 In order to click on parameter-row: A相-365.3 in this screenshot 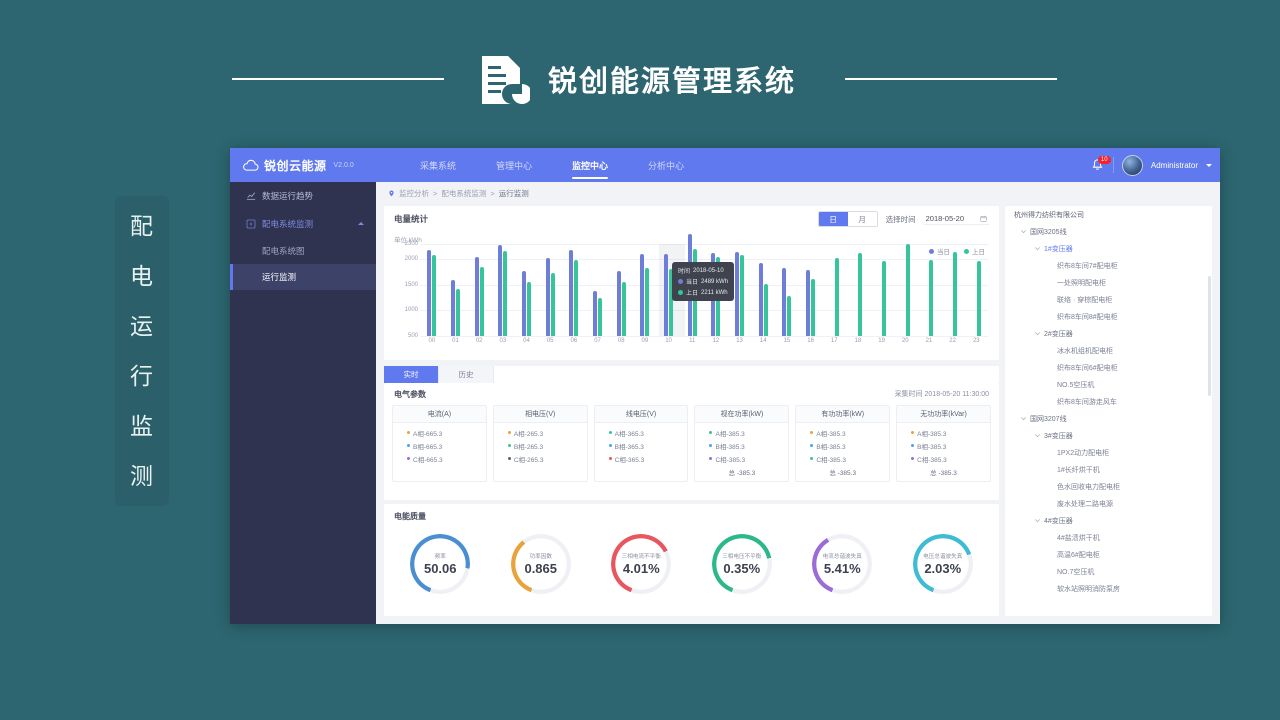, I will do `click(641, 432)`.